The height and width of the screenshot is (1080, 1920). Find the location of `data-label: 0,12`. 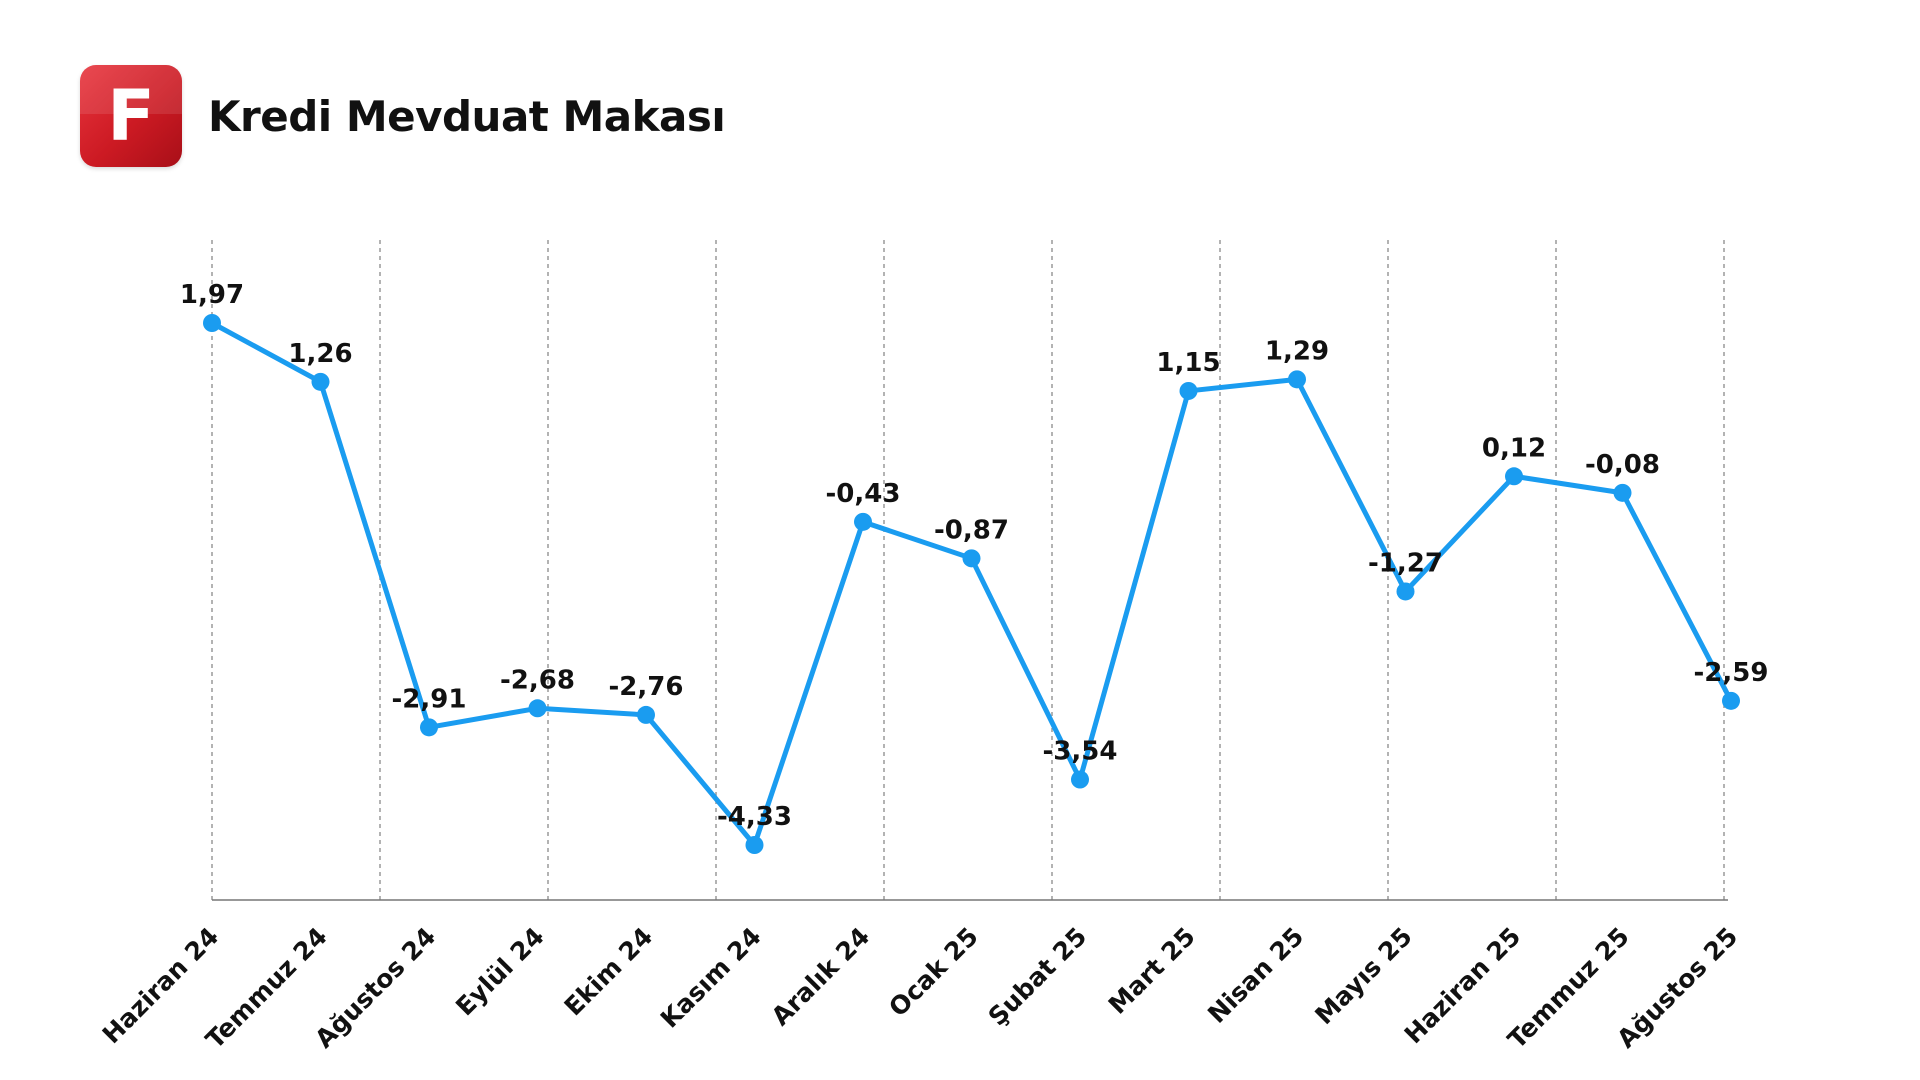

data-label: 0,12 is located at coordinates (1514, 448).